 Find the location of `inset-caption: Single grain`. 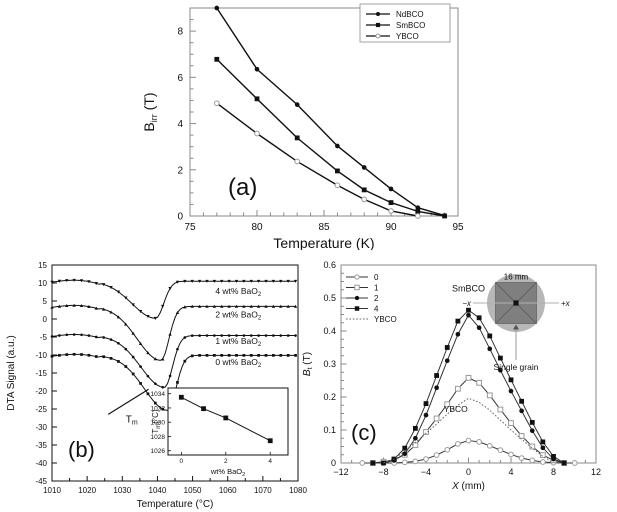

inset-caption: Single grain is located at coordinates (516, 367).